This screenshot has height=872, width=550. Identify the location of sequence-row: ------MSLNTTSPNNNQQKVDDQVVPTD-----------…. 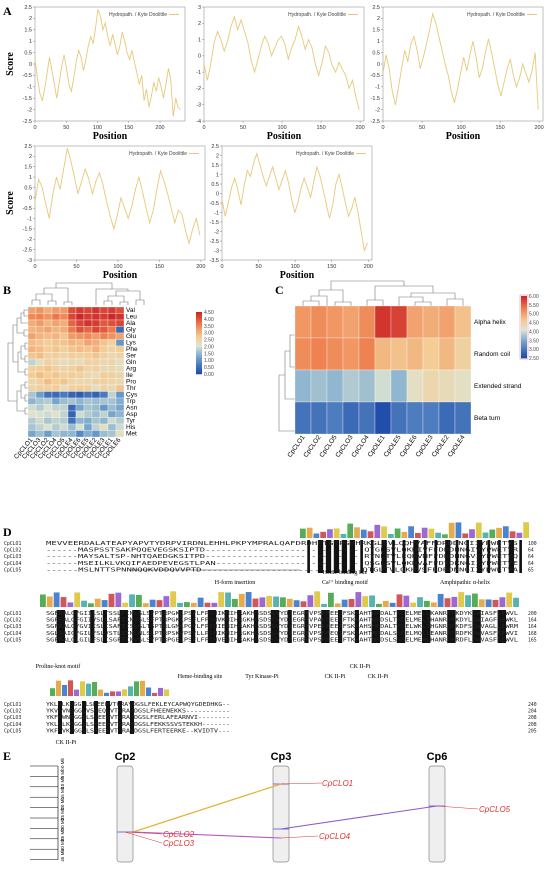
(282, 570).